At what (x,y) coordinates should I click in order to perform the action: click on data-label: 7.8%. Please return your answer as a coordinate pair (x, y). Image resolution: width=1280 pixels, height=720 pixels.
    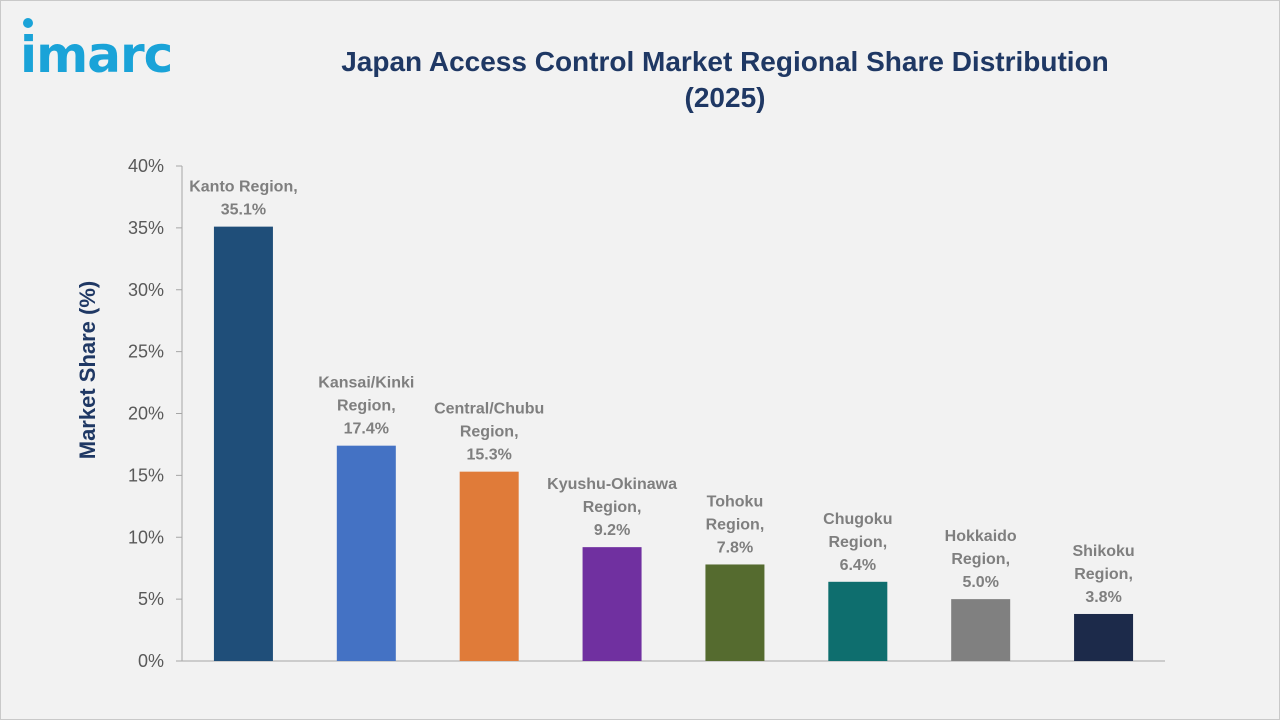
    Looking at the image, I should click on (735, 547).